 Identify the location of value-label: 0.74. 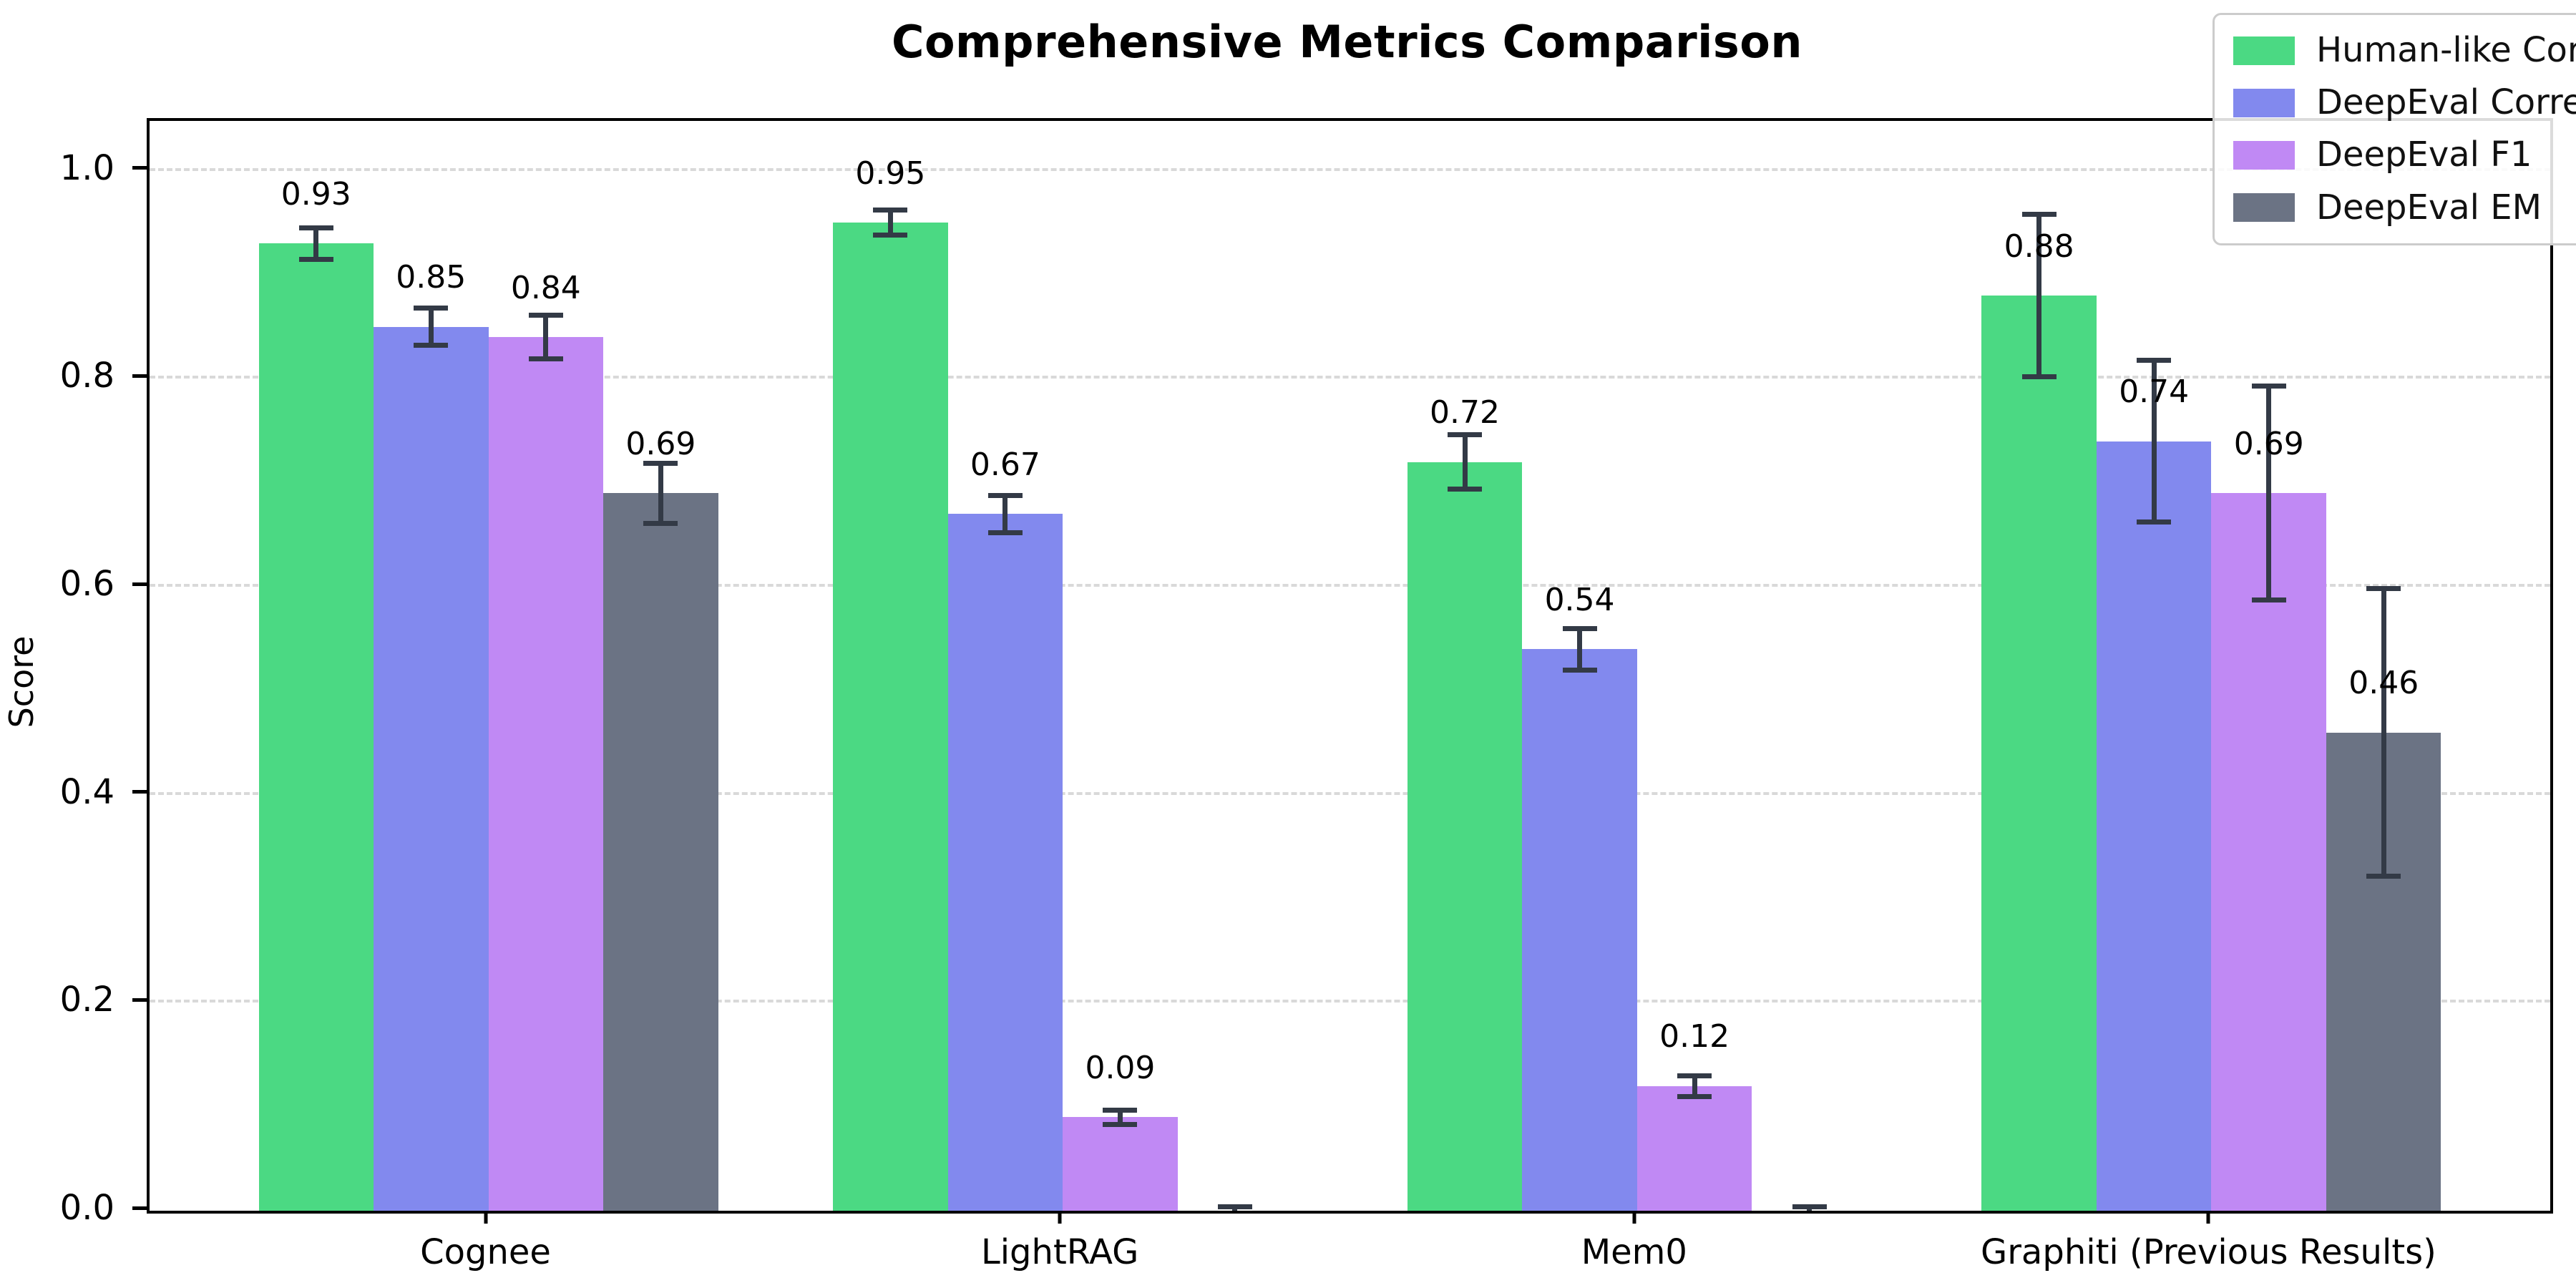
(2154, 392).